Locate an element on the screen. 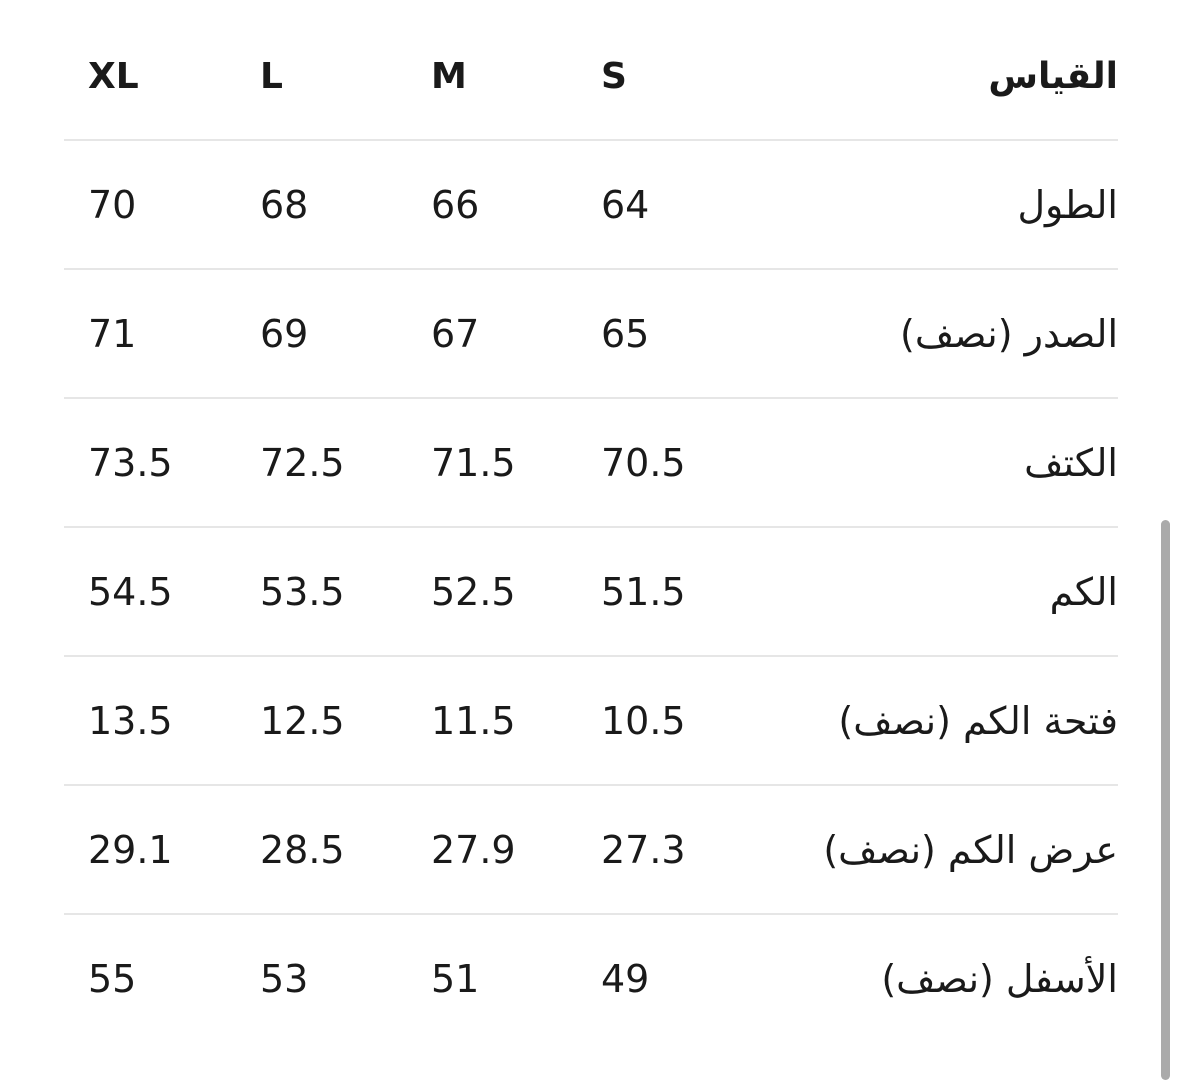 The height and width of the screenshot is (1080, 1179). cell-m: 11.5 is located at coordinates (473, 721).